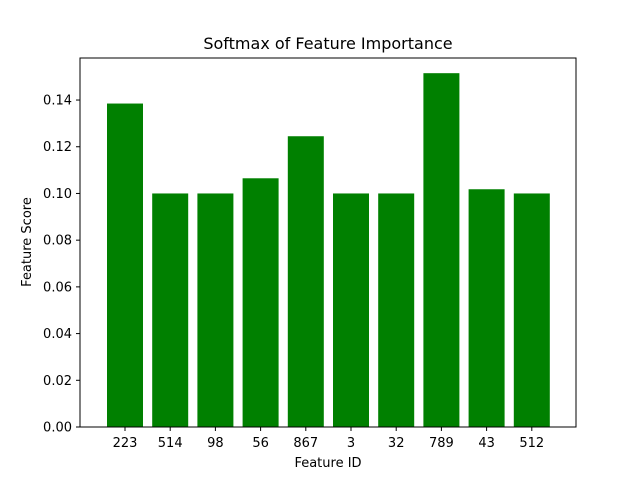 The width and height of the screenshot is (640, 480). What do you see at coordinates (57, 101) in the screenshot?
I see `y-tick-label: 0.14` at bounding box center [57, 101].